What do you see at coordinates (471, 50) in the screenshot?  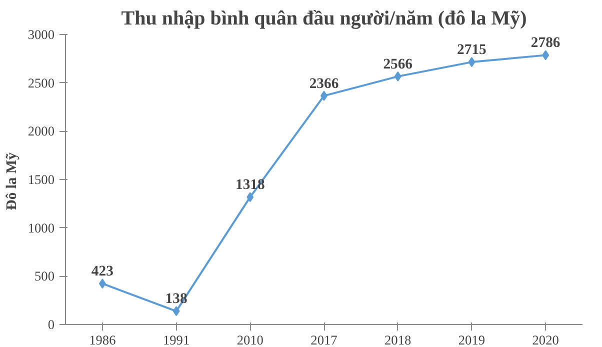 I see `data-label: 2715` at bounding box center [471, 50].